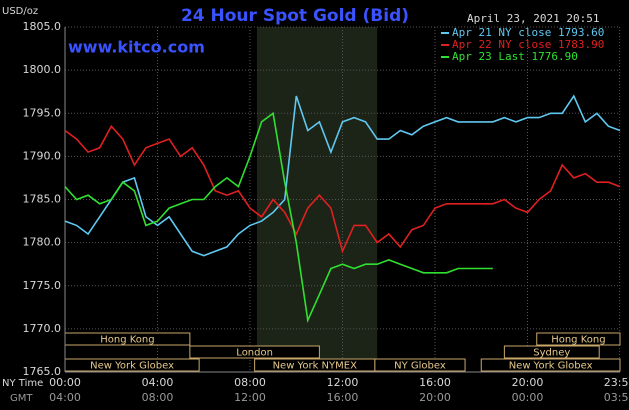  I want to click on y-tick-label: 1775.0, so click(42, 285).